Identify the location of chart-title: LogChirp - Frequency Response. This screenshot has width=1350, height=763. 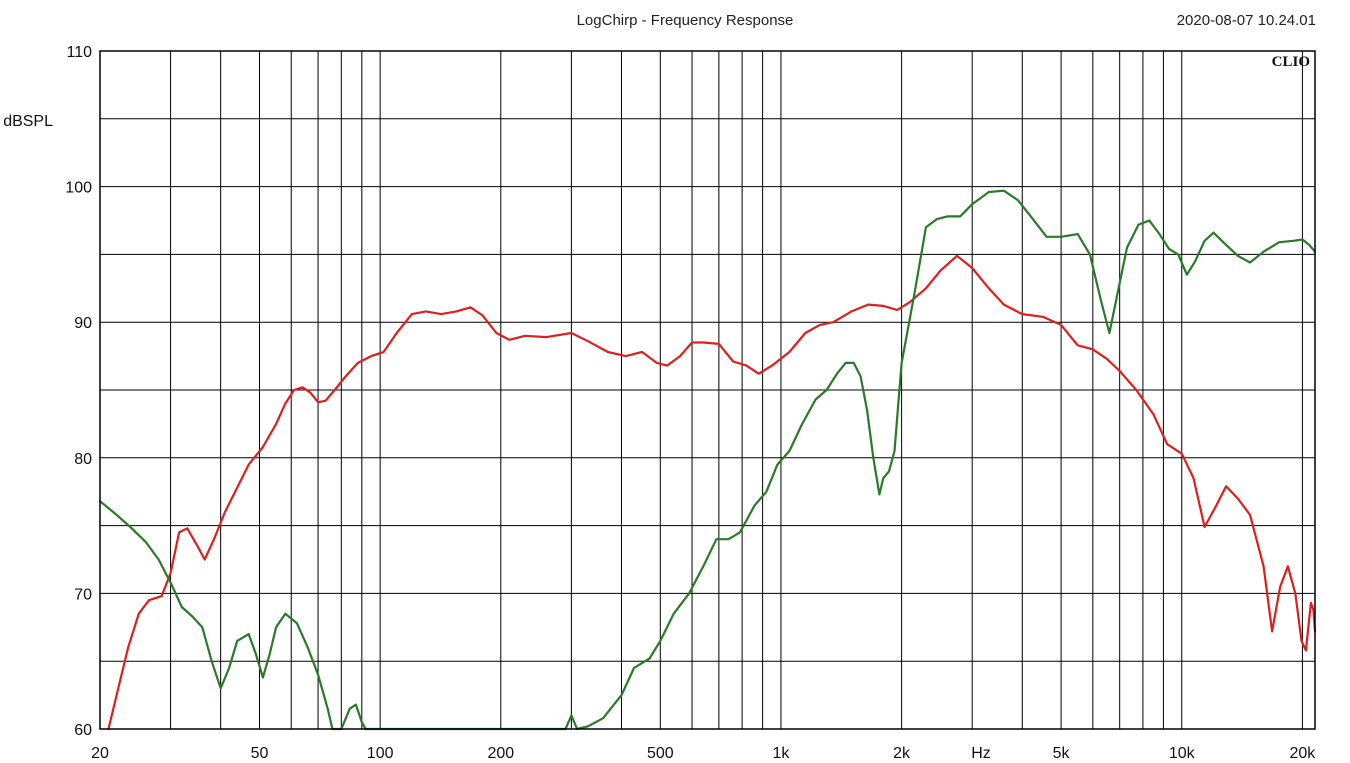
(685, 20).